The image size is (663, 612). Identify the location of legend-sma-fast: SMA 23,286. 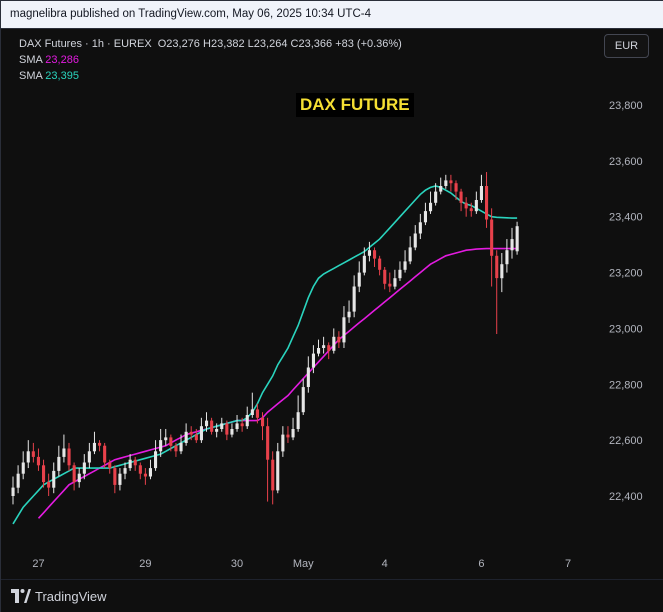
(210, 60).